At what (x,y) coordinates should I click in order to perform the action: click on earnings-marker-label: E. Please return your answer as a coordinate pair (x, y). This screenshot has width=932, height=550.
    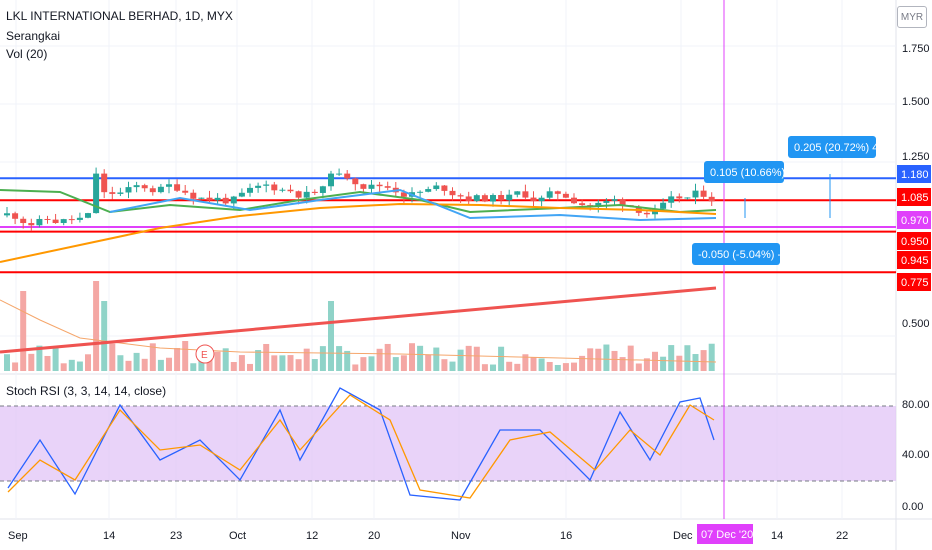
    Looking at the image, I should click on (204, 355).